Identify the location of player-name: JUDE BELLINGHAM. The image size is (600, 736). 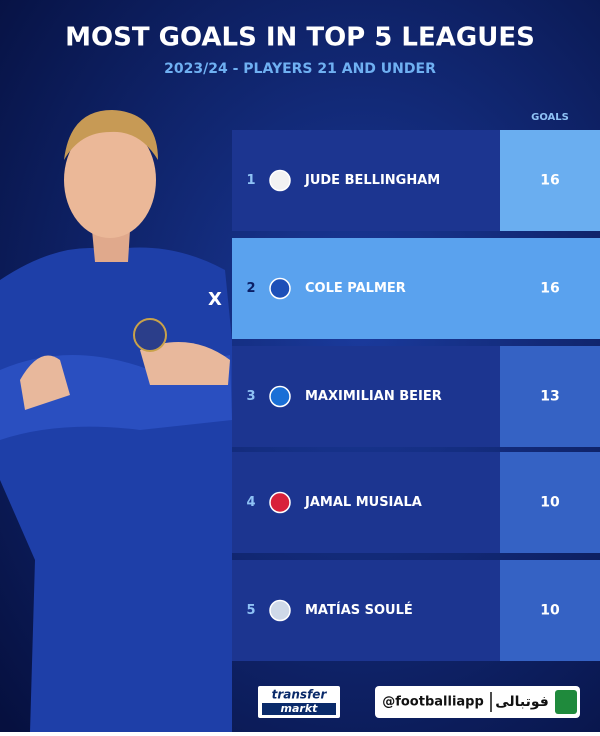
(372, 180).